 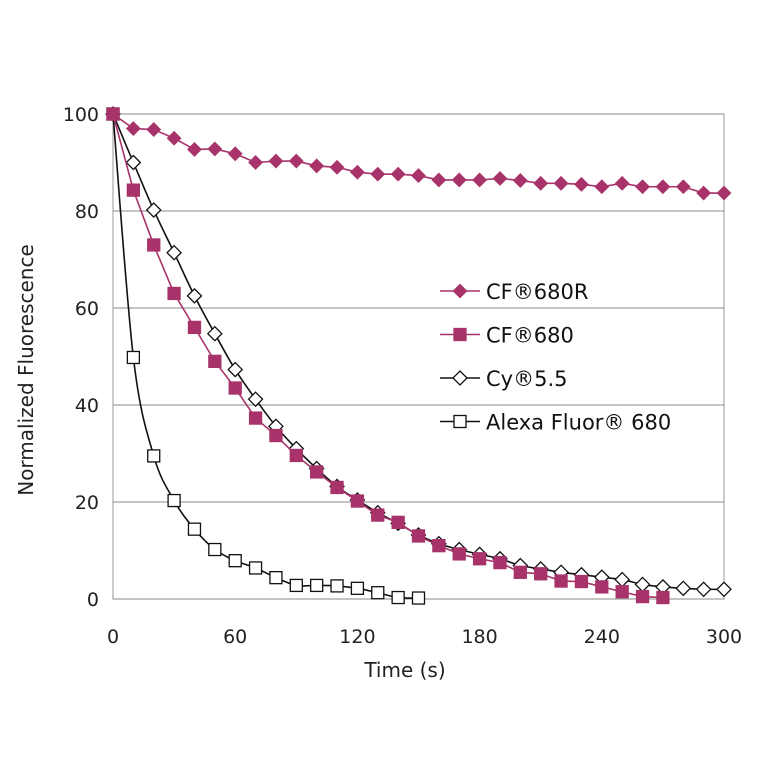 What do you see at coordinates (578, 423) in the screenshot?
I see `legend-label: Alexa Fluor® 680` at bounding box center [578, 423].